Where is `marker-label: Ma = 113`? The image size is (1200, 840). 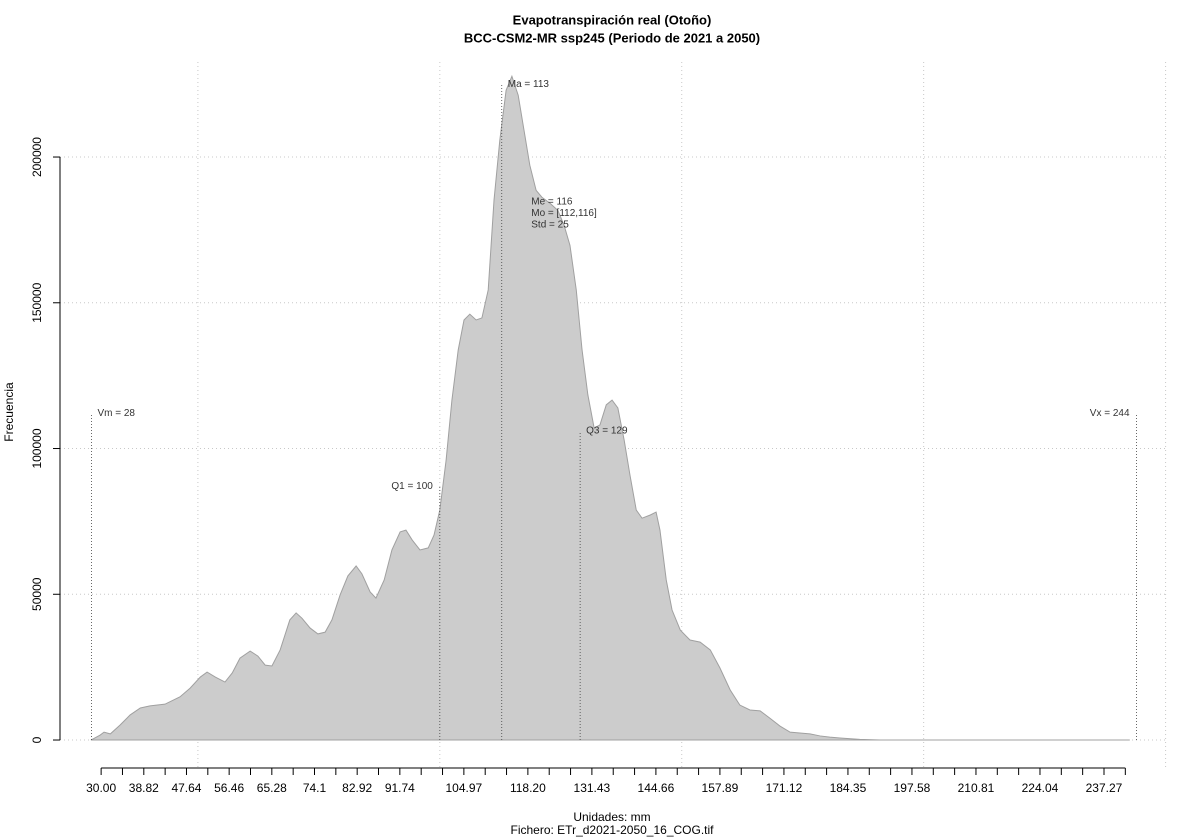
marker-label: Ma = 113 is located at coordinates (529, 84).